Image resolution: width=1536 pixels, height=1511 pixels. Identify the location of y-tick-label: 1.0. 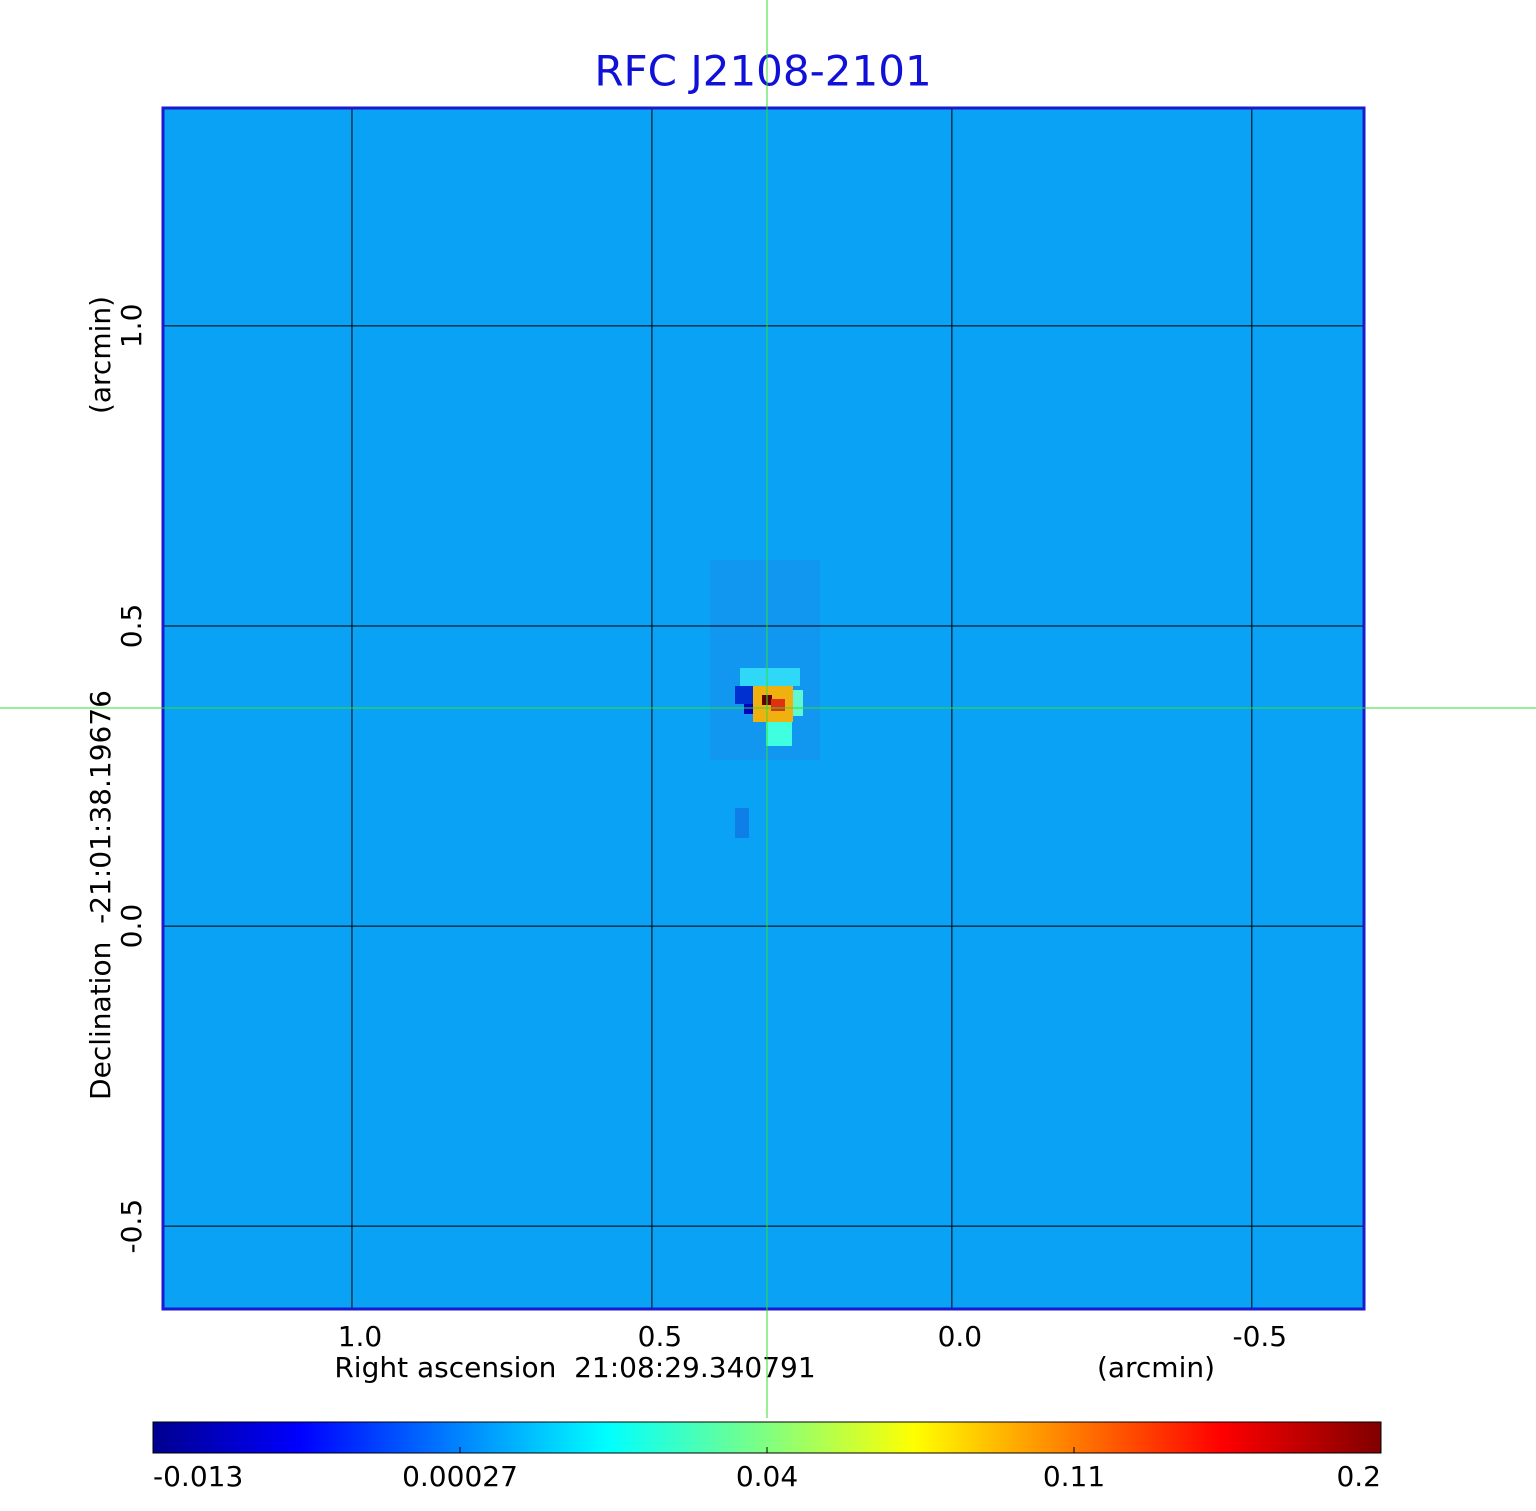
(131, 326).